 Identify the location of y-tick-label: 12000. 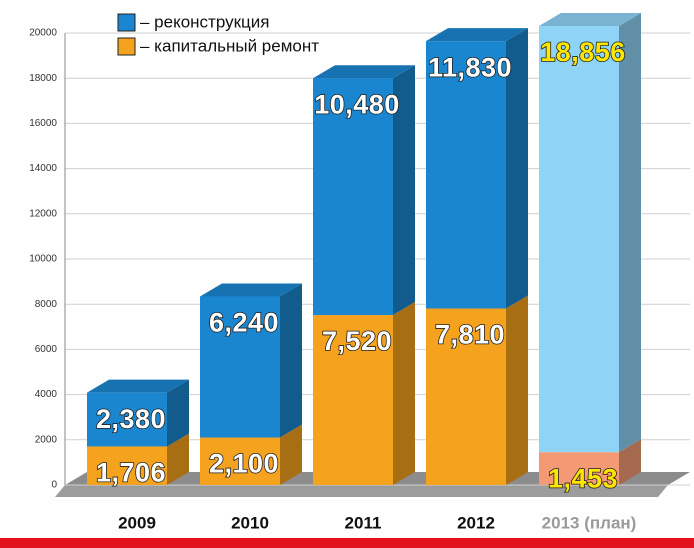
(43, 213).